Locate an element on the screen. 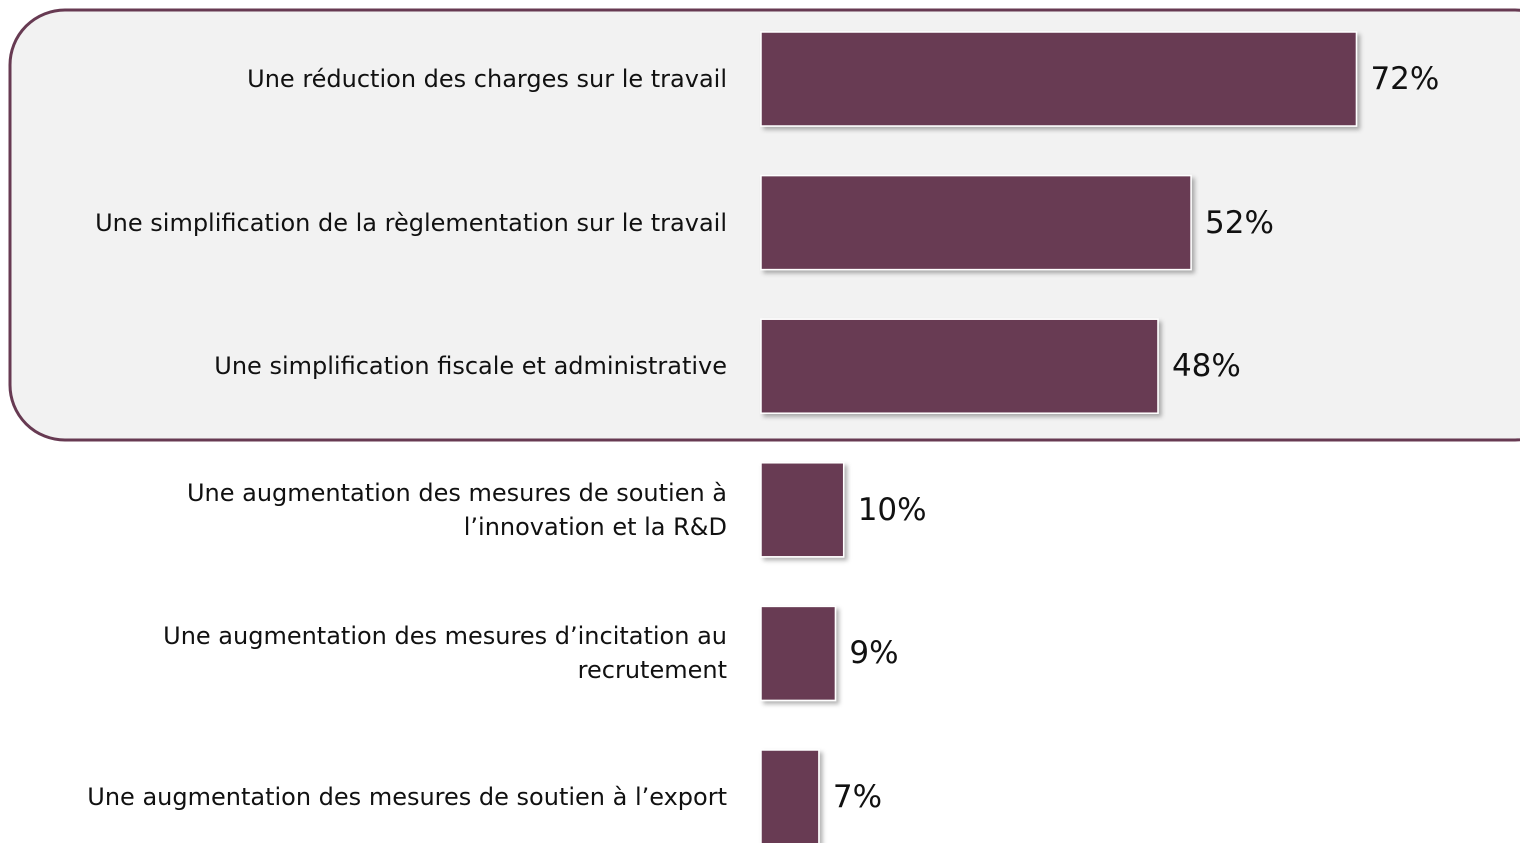 The height and width of the screenshot is (843, 1520). value-label: 72% is located at coordinates (1405, 79).